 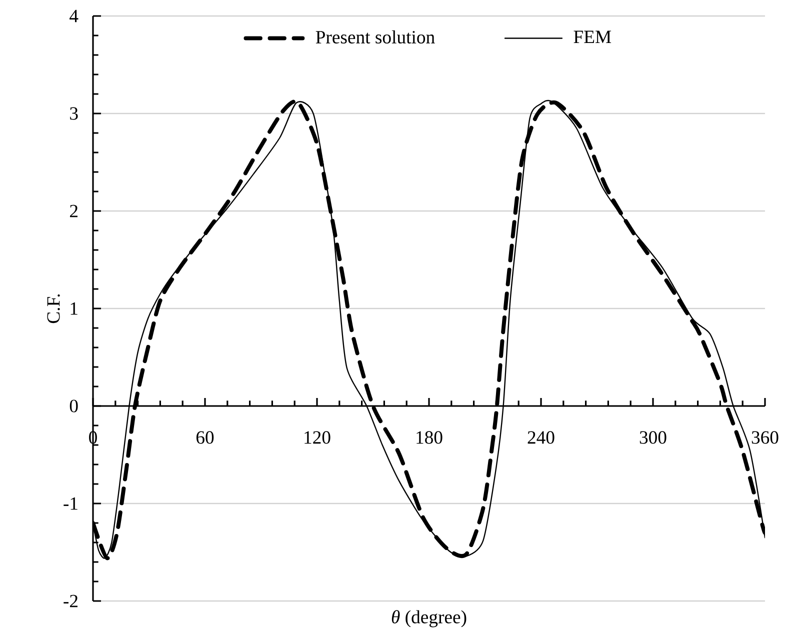 I want to click on x-tick-label: 120, so click(x=317, y=437).